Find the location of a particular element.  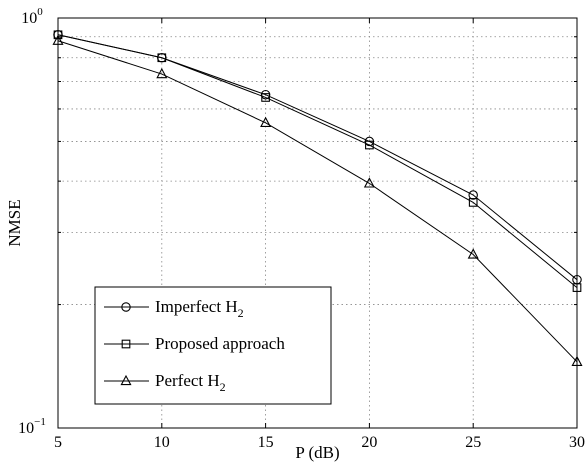

legend-label: Perfect H2 is located at coordinates (190, 382).